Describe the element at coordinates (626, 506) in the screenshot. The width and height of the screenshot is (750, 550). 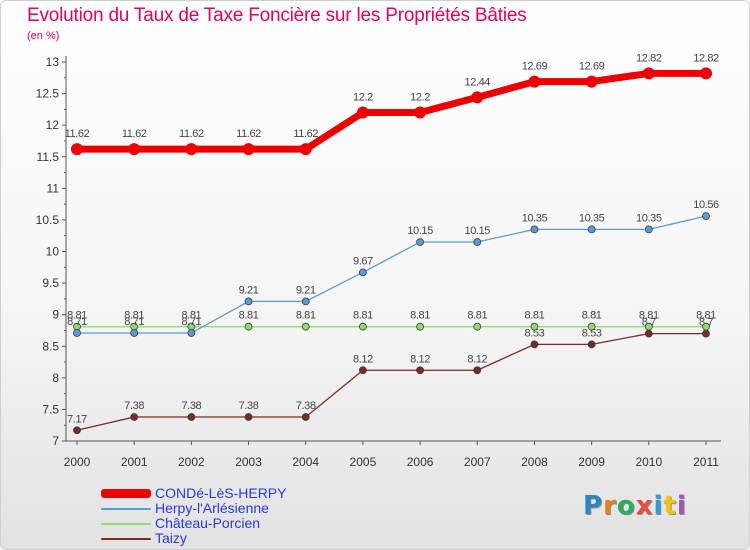
I see `logo-letter: o` at that location.